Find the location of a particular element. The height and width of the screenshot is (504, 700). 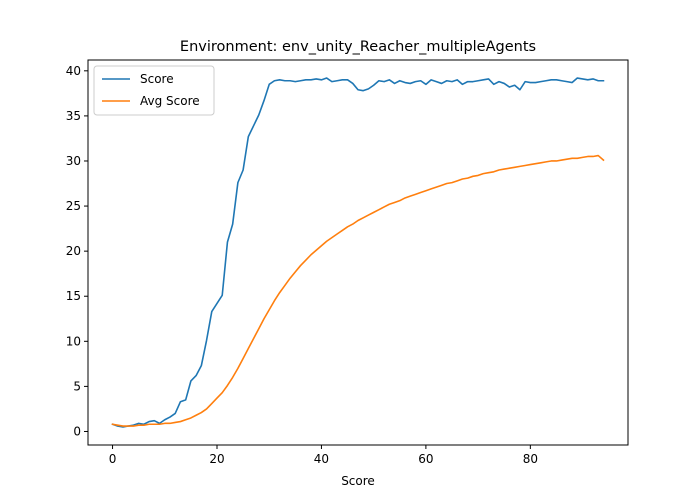

y-tick-label: 30 is located at coordinates (73, 161).